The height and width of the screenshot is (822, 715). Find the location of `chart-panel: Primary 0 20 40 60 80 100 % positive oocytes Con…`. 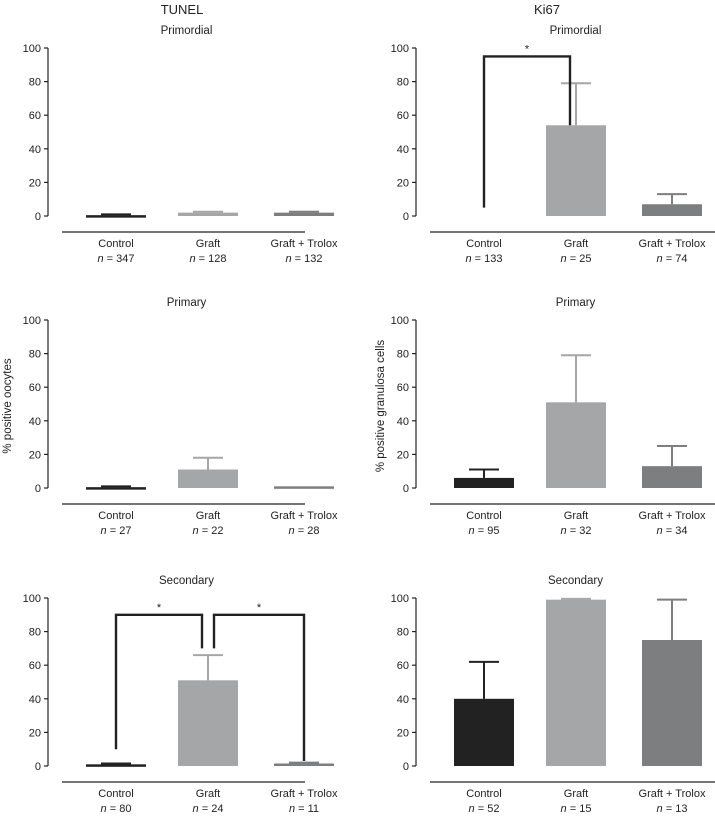

chart-panel: Primary 0 20 40 60 80 100 % positive oocytes Con… is located at coordinates (170, 417).